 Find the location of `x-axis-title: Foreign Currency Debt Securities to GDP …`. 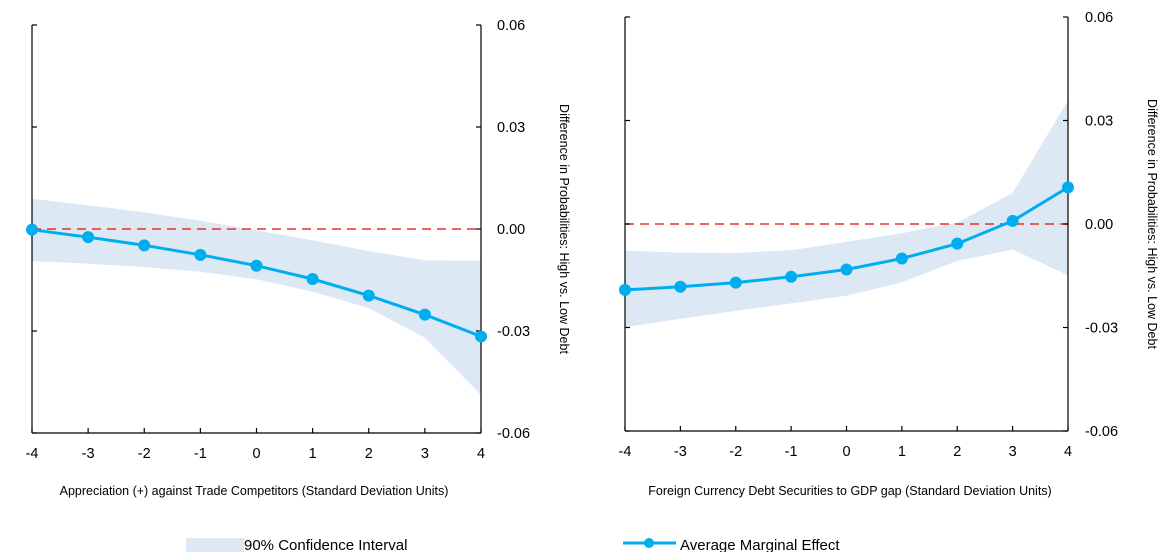

x-axis-title: Foreign Currency Debt Securities to GDP … is located at coordinates (849, 491).